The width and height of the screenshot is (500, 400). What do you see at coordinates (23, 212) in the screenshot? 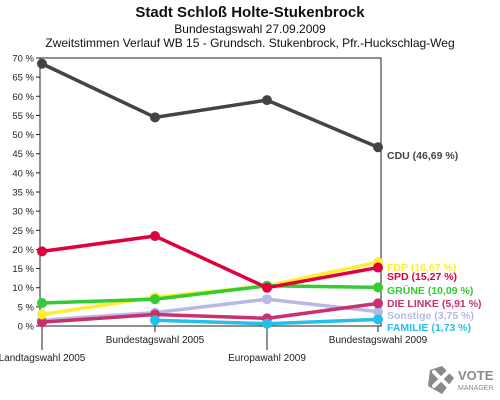
I see `y-tick-label: 30 %` at bounding box center [23, 212].